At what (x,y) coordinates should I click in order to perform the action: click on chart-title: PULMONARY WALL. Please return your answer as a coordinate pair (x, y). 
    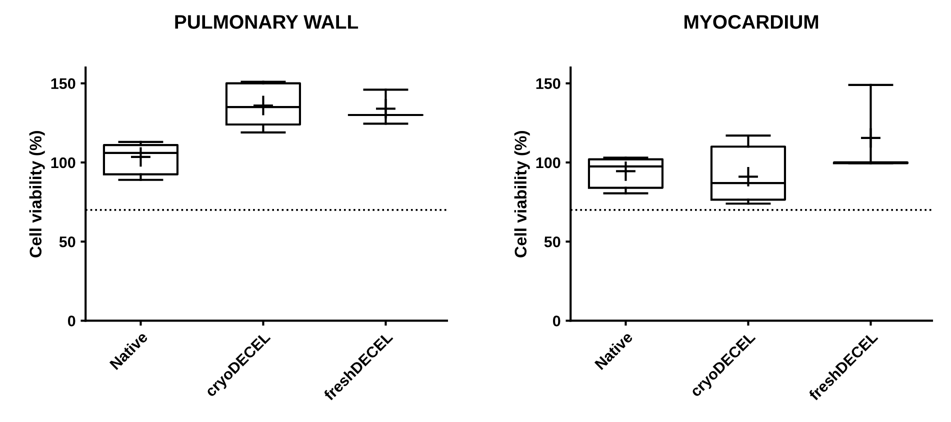
    Looking at the image, I should click on (266, 22).